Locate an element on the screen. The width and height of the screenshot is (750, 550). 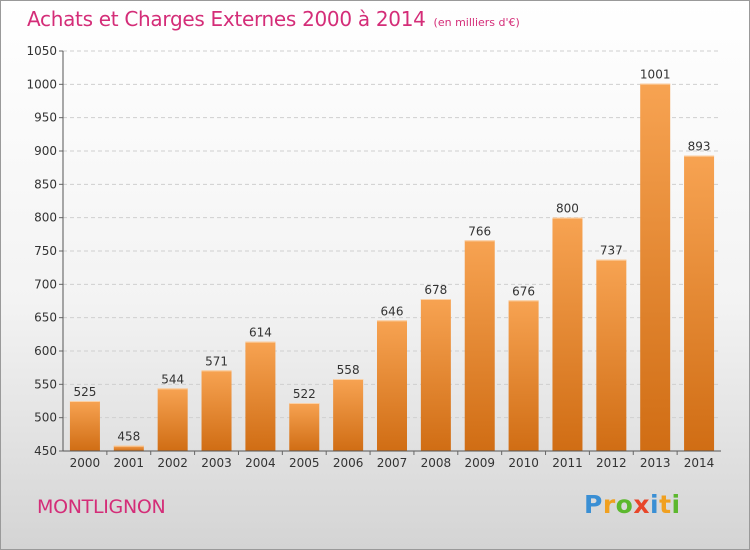
proxiti-logo: Proxiti is located at coordinates (632, 504).